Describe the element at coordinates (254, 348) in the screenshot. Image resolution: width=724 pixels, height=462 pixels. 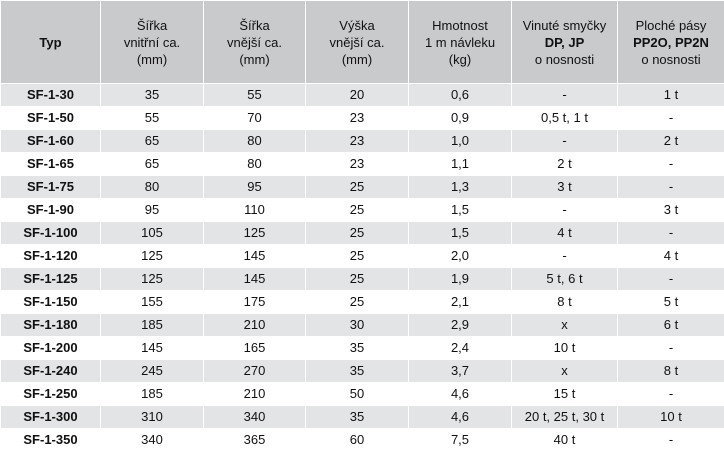
I see `cell-sirka-vnejsi: 165` at that location.